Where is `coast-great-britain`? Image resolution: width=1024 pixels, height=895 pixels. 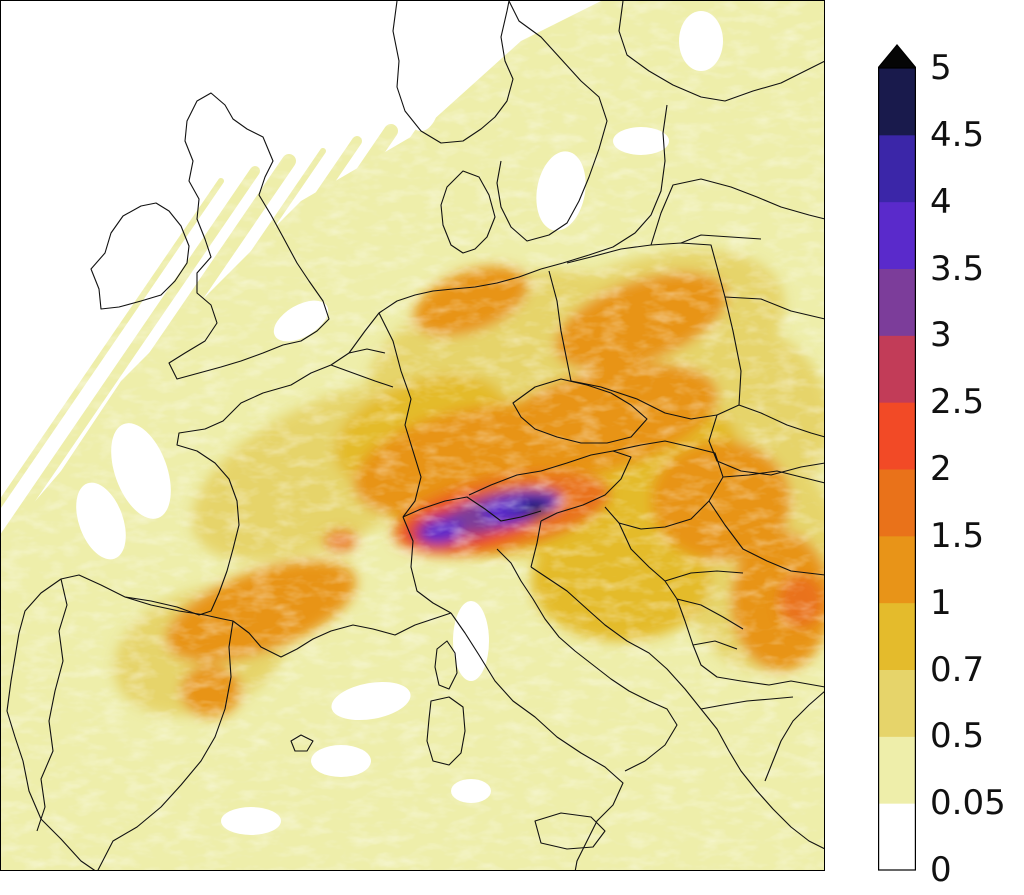
coast-great-britain is located at coordinates (249, 236).